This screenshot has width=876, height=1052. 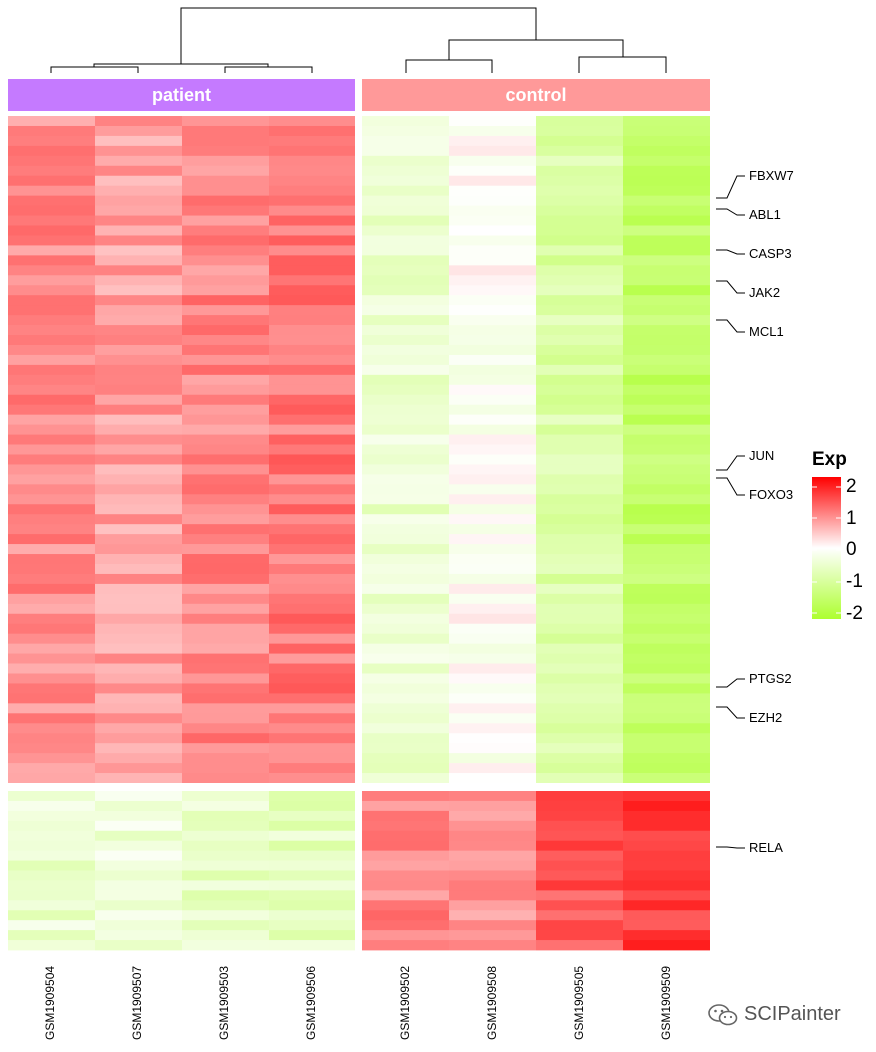 I want to click on legend-tick: 2, so click(x=851, y=486).